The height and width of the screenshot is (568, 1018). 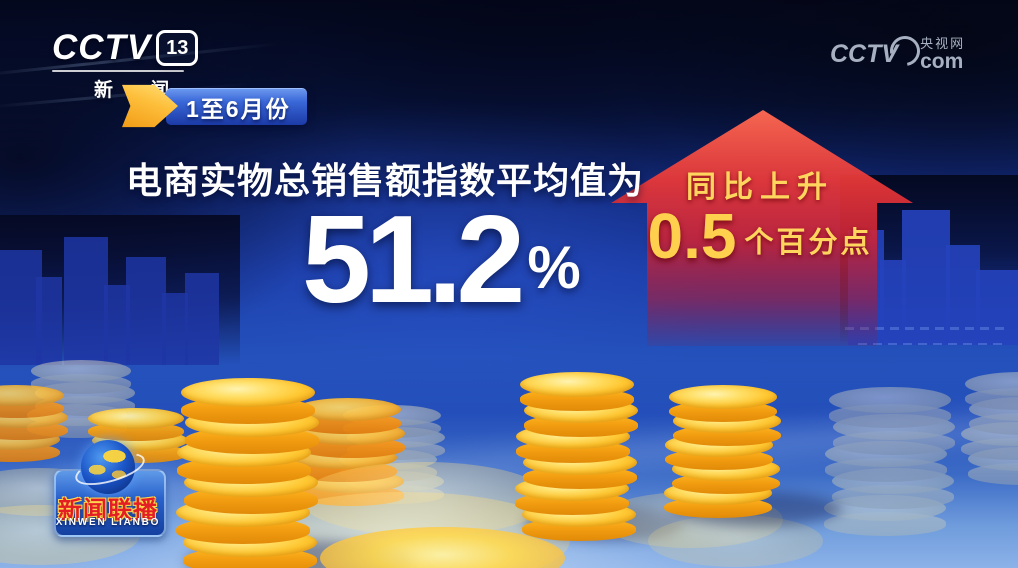 I want to click on cctv-watermark: CCTV 央视网 com, so click(x=897, y=51).